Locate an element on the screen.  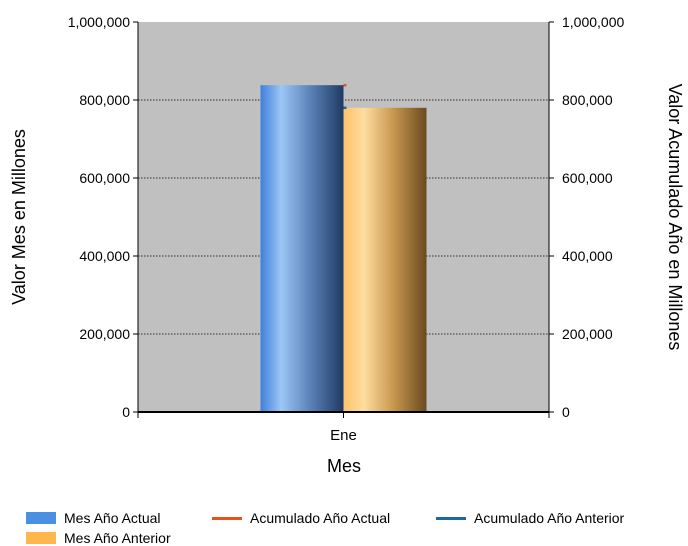
y-axis-right-title: Valor Acumulado Año en Millones is located at coordinates (675, 217).